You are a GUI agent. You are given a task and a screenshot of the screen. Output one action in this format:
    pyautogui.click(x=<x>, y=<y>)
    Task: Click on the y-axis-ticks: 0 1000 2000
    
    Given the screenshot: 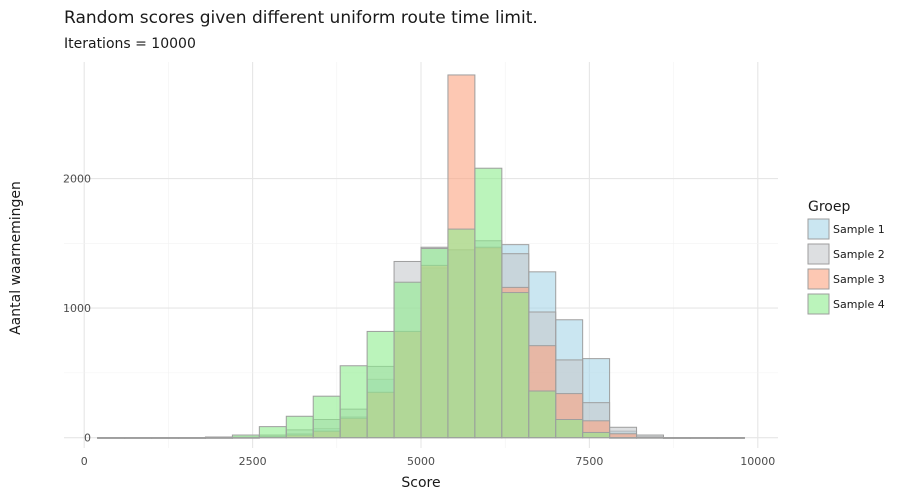 What is the action you would take?
    pyautogui.click(x=77, y=309)
    